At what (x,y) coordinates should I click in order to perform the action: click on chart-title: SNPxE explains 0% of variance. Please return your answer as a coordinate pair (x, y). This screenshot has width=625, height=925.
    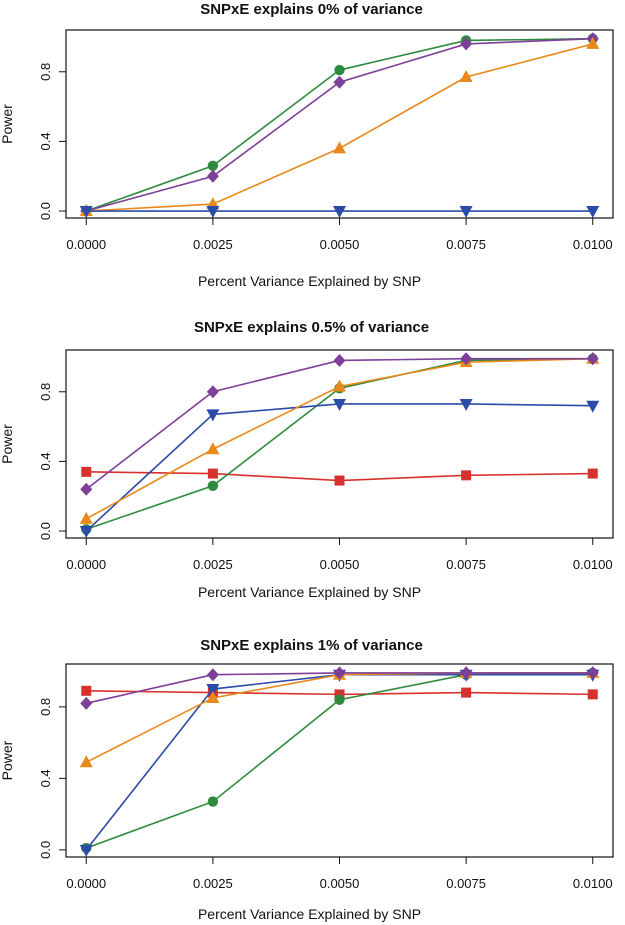
    Looking at the image, I should click on (311, 9).